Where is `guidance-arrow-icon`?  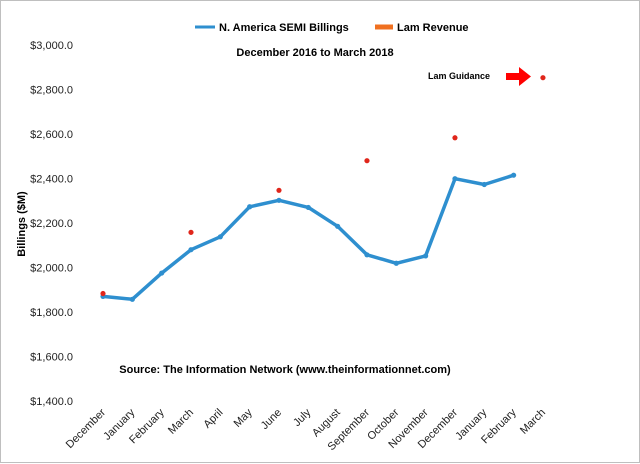 guidance-arrow-icon is located at coordinates (518, 76).